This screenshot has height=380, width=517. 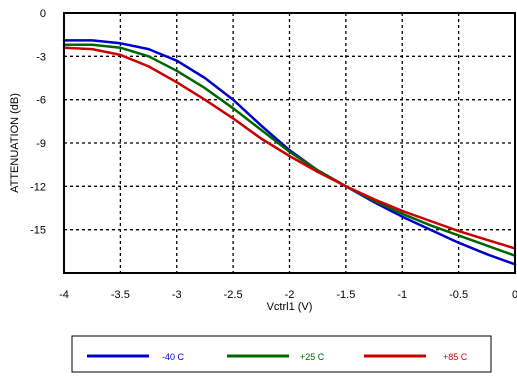 I want to click on x-tick-label: -3, so click(x=177, y=295).